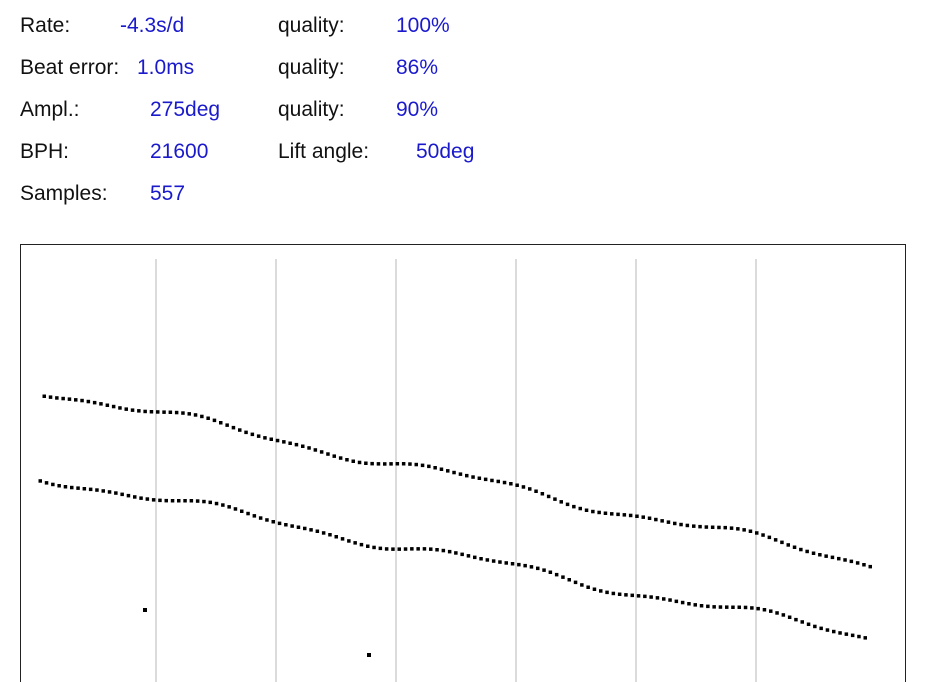 The height and width of the screenshot is (682, 934). What do you see at coordinates (185, 109) in the screenshot?
I see `value: 275deg` at bounding box center [185, 109].